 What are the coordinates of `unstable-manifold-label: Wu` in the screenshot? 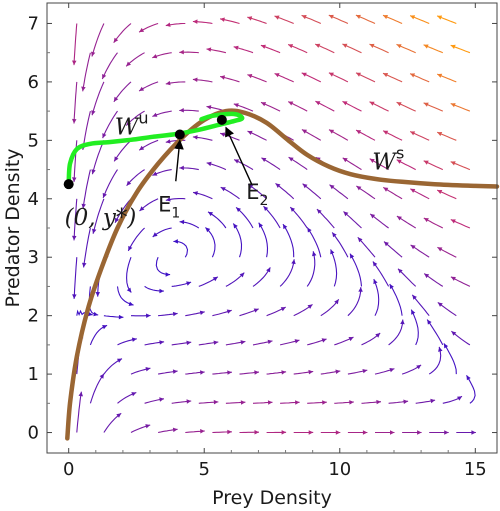 It's located at (132, 124).